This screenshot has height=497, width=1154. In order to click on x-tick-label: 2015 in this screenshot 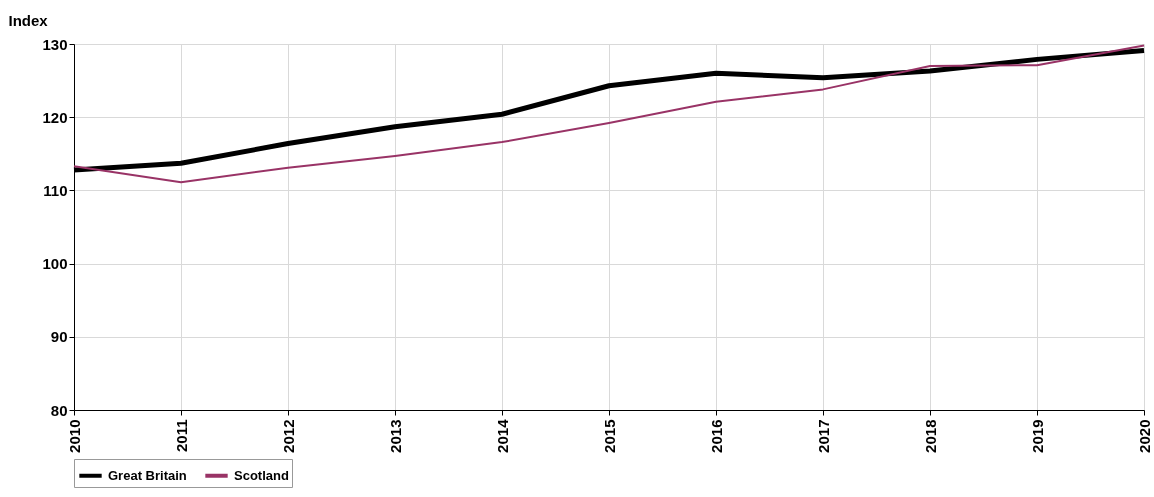, I will do `click(609, 436)`.